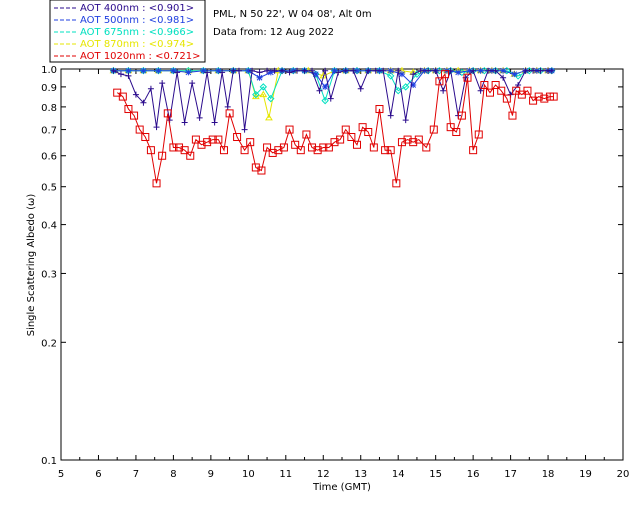 The image size is (640, 512). Describe the element at coordinates (292, 14) in the screenshot. I see `site-info: PML, N 50 22', W 04 08', Alt 0m` at that location.